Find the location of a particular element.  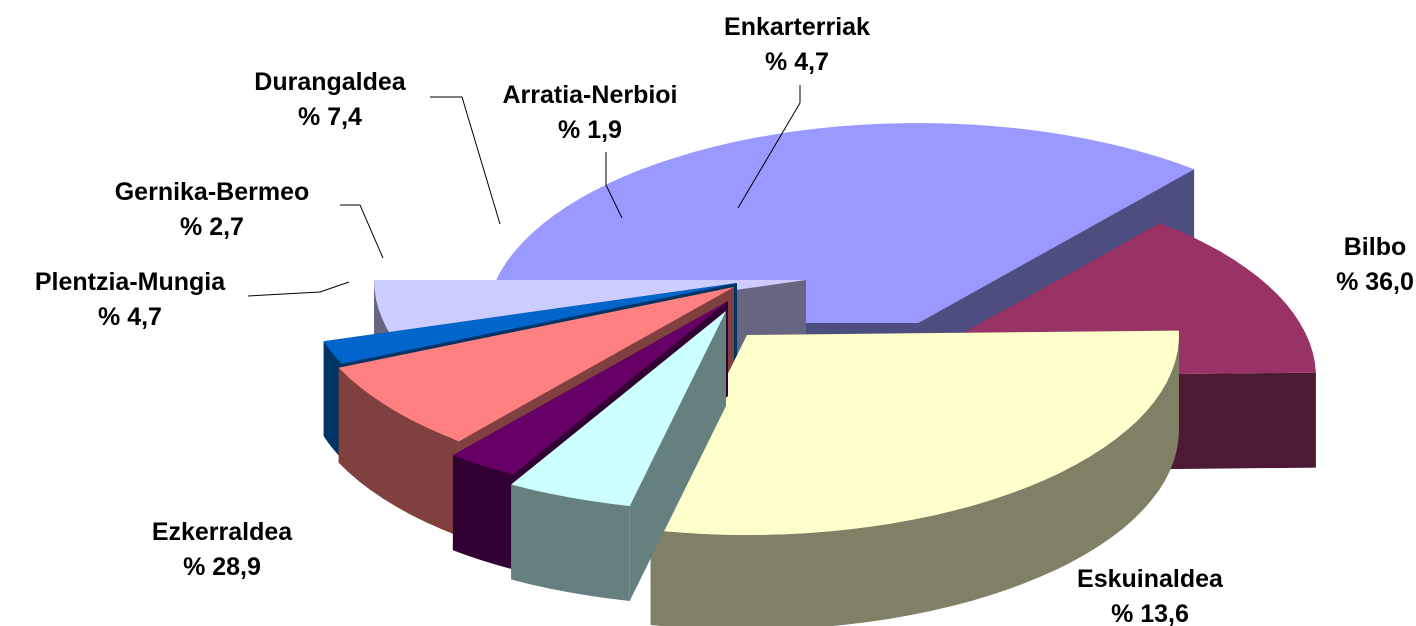

leader-lines is located at coordinates (524, 191).